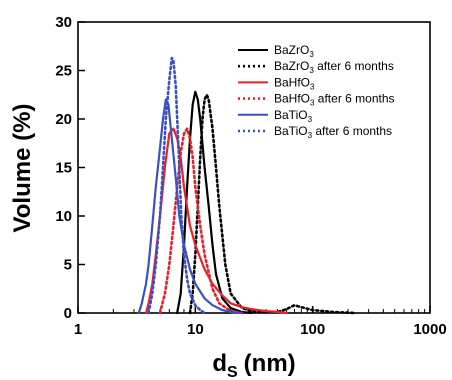 The height and width of the screenshot is (380, 452). Describe the element at coordinates (63, 119) in the screenshot. I see `y-tick-label: 20` at that location.